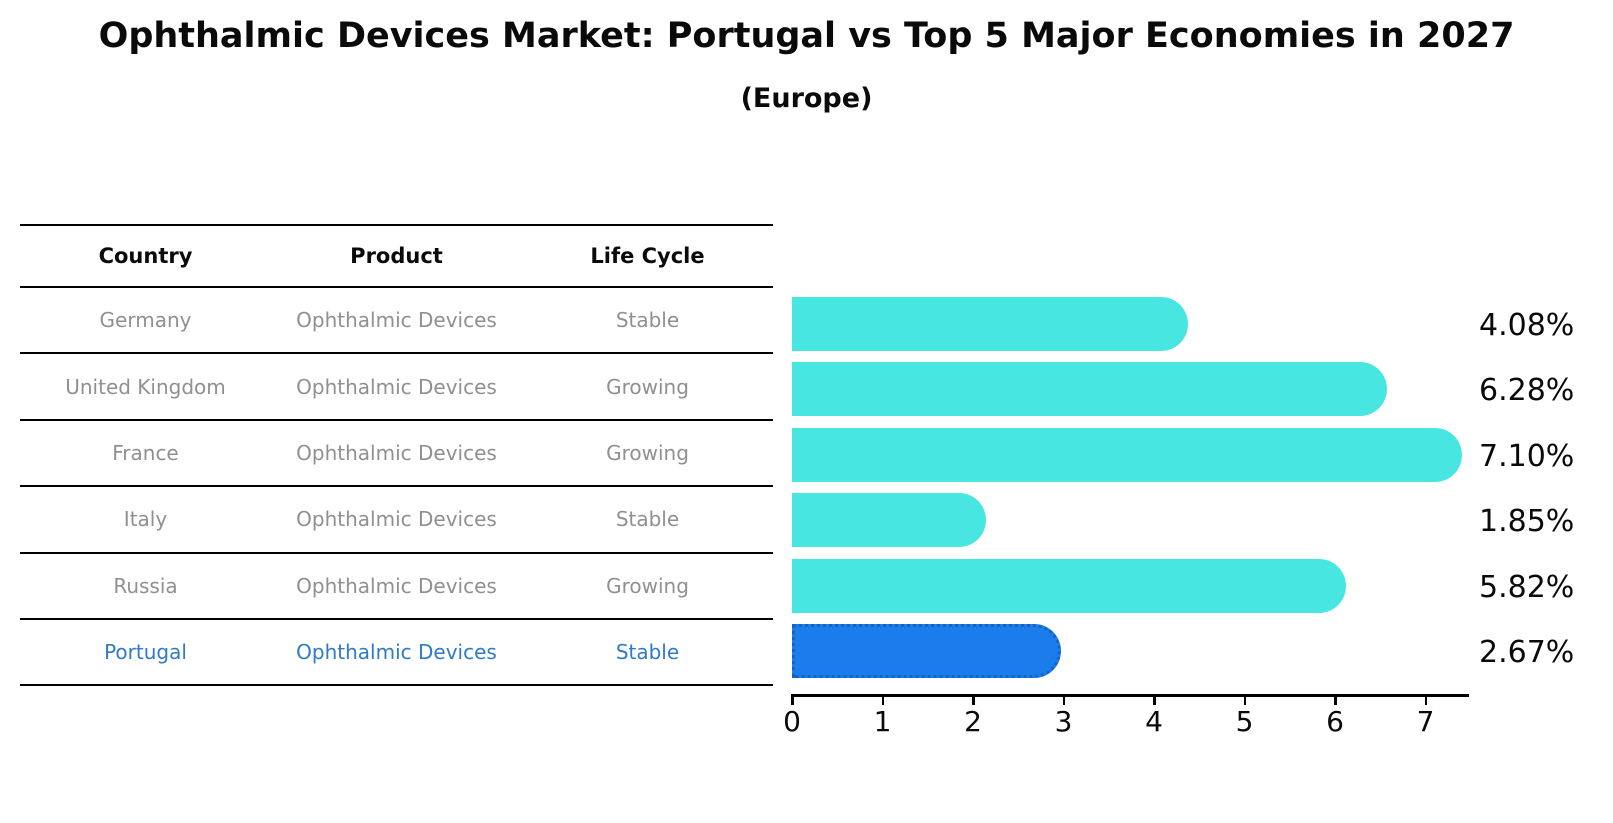 This screenshot has height=823, width=1613. What do you see at coordinates (889, 520) in the screenshot?
I see `bar-italy` at bounding box center [889, 520].